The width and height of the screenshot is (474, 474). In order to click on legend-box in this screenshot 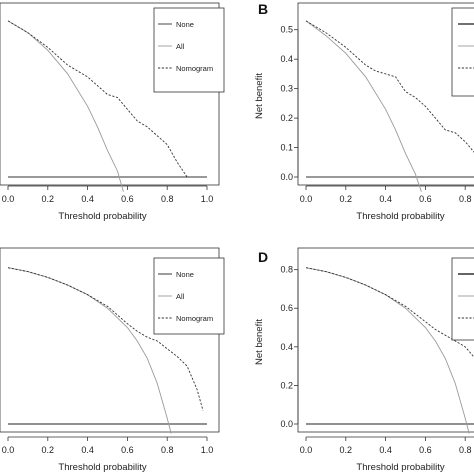, I will do `click(189, 50)`.